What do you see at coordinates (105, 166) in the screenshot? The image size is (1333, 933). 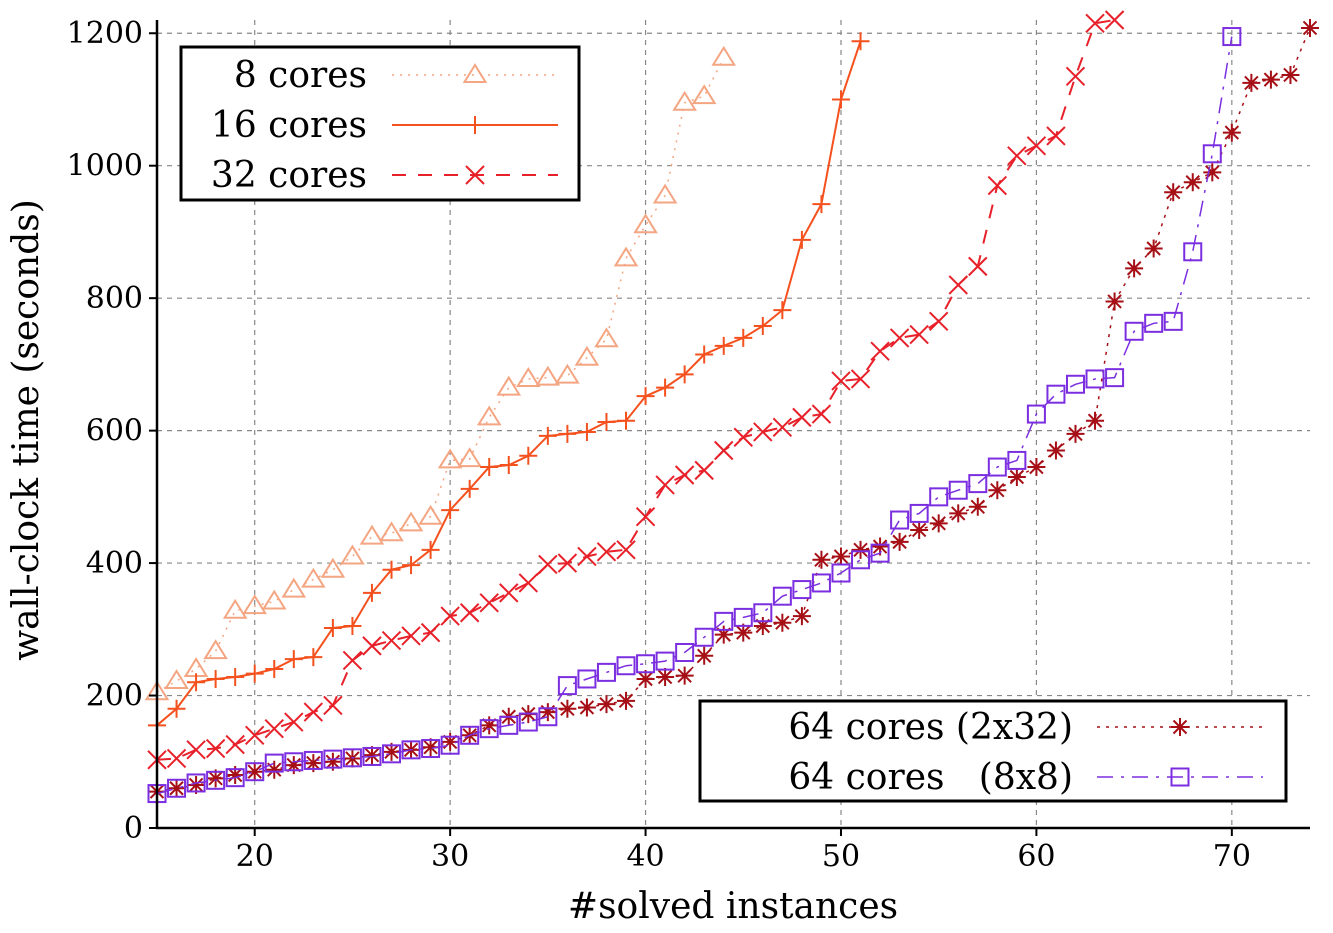 I see `y-tick-label-1000: 1000` at bounding box center [105, 166].